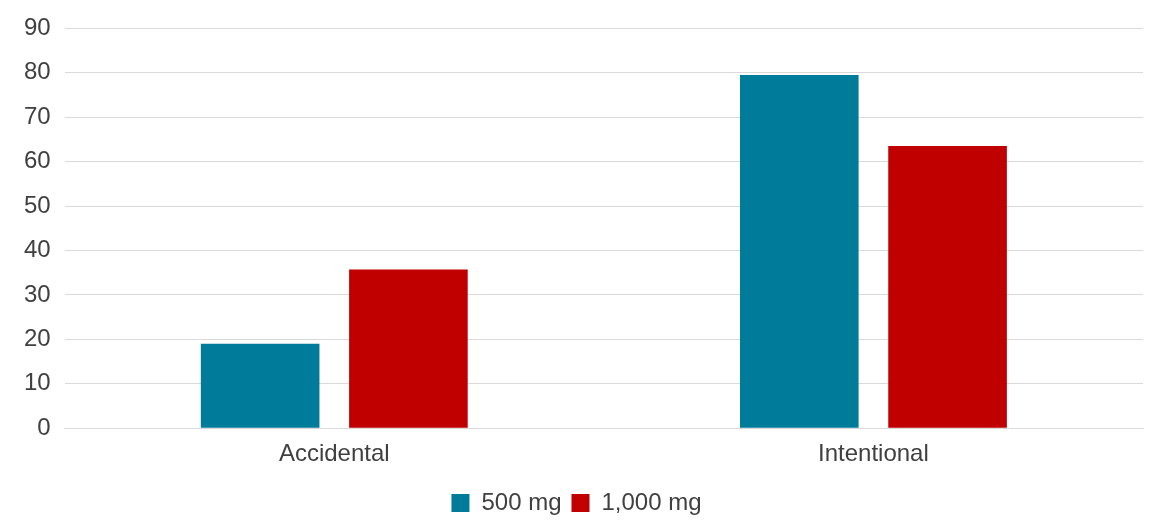  Describe the element at coordinates (37, 160) in the screenshot. I see `y-tick-label: 60` at that location.